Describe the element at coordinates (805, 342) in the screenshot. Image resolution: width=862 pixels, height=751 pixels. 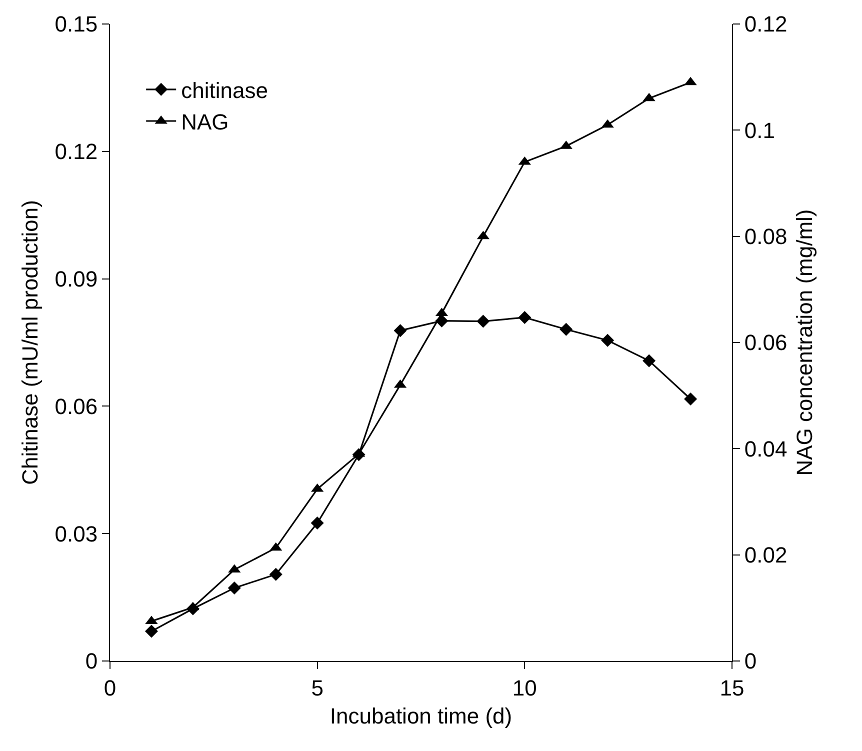
I see `y2-axis-title: NAG concentration (mg/ml)` at that location.